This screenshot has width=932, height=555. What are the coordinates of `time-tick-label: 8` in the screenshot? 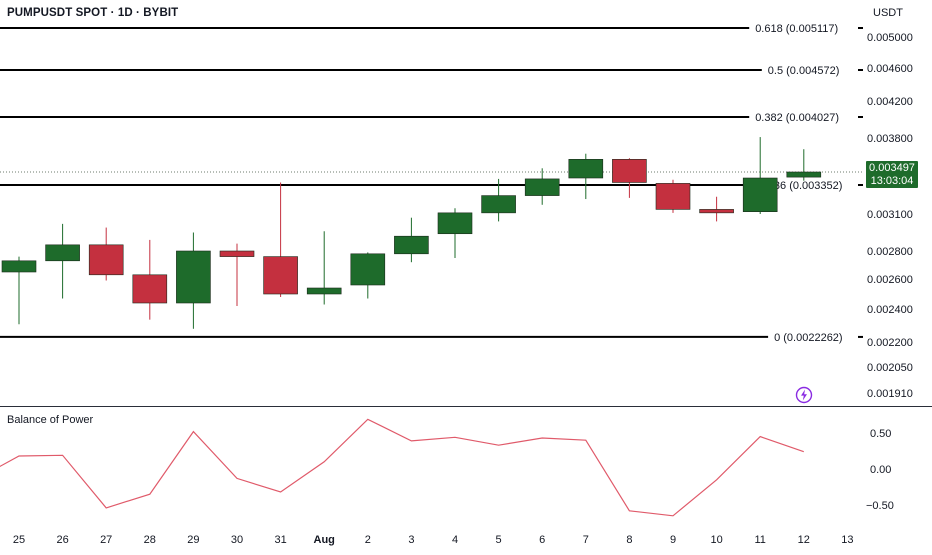 It's located at (629, 540).